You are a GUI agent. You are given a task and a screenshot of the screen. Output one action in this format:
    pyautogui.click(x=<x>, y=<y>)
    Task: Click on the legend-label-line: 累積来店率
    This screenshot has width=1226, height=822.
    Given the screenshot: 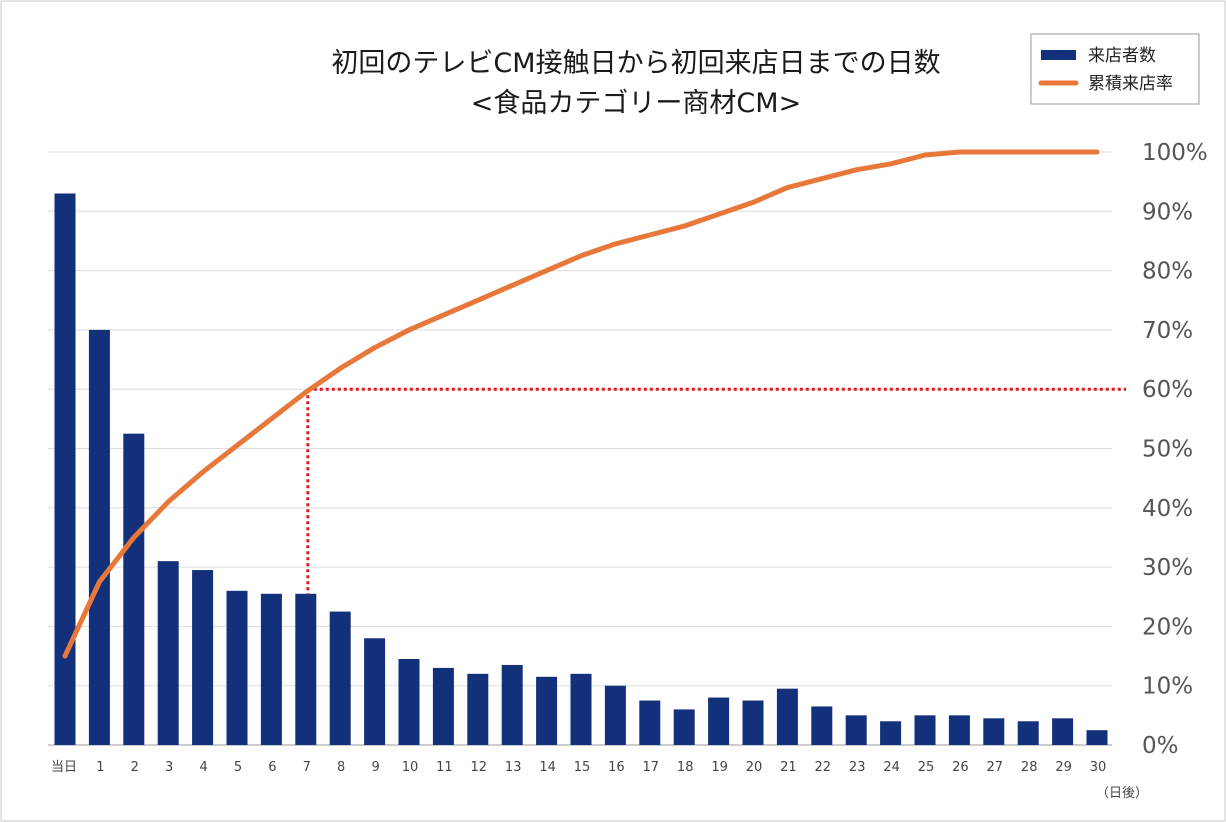 What is the action you would take?
    pyautogui.click(x=1130, y=84)
    